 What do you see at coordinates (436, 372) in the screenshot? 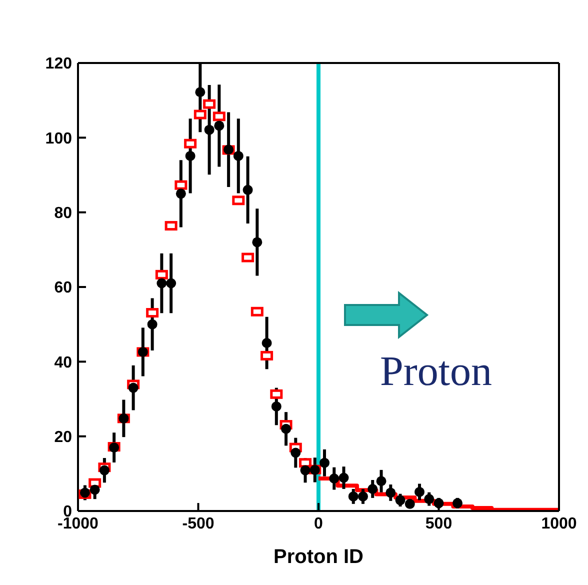
I see `annotation: Proton` at bounding box center [436, 372].